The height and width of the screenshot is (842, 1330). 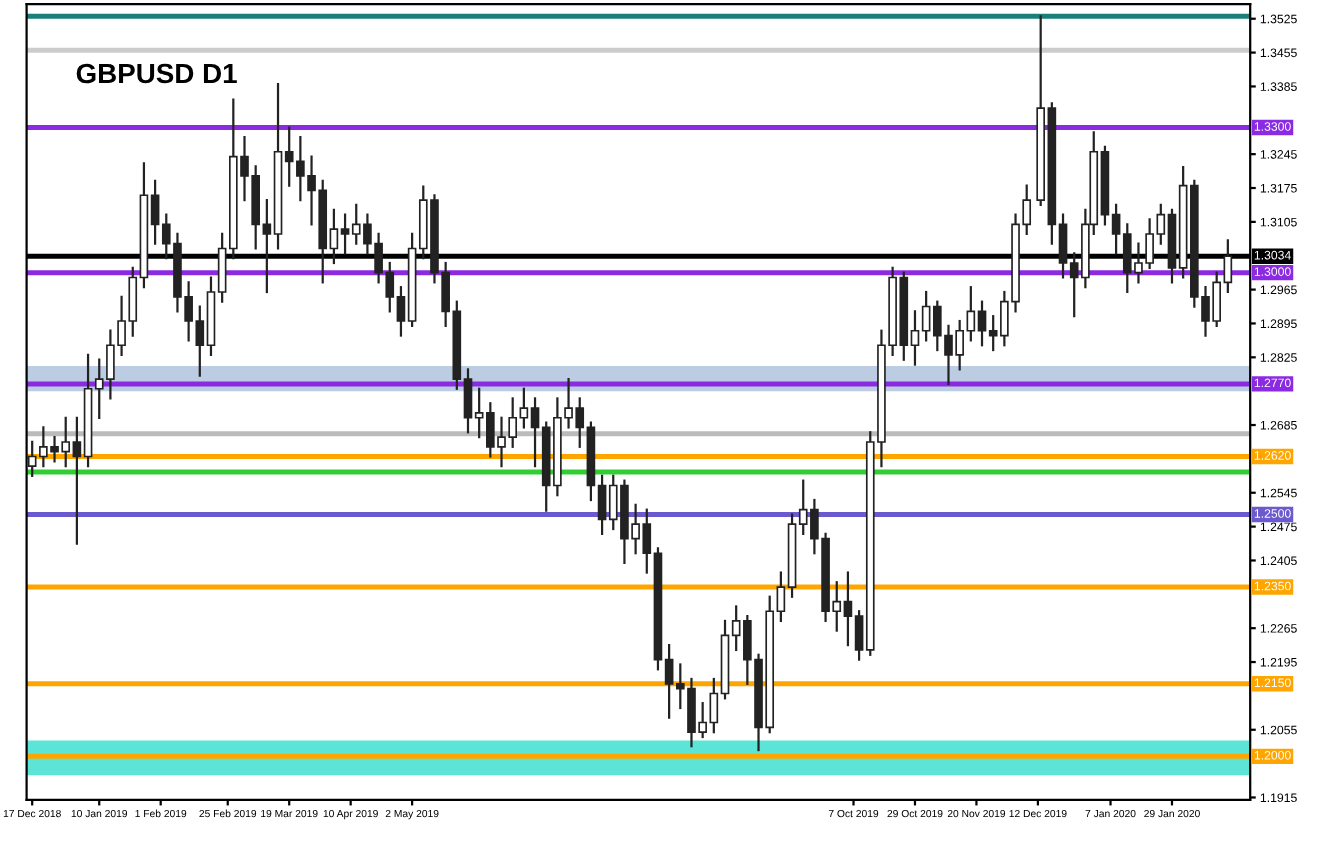 I want to click on text: GBPUSD D1, so click(x=156, y=73).